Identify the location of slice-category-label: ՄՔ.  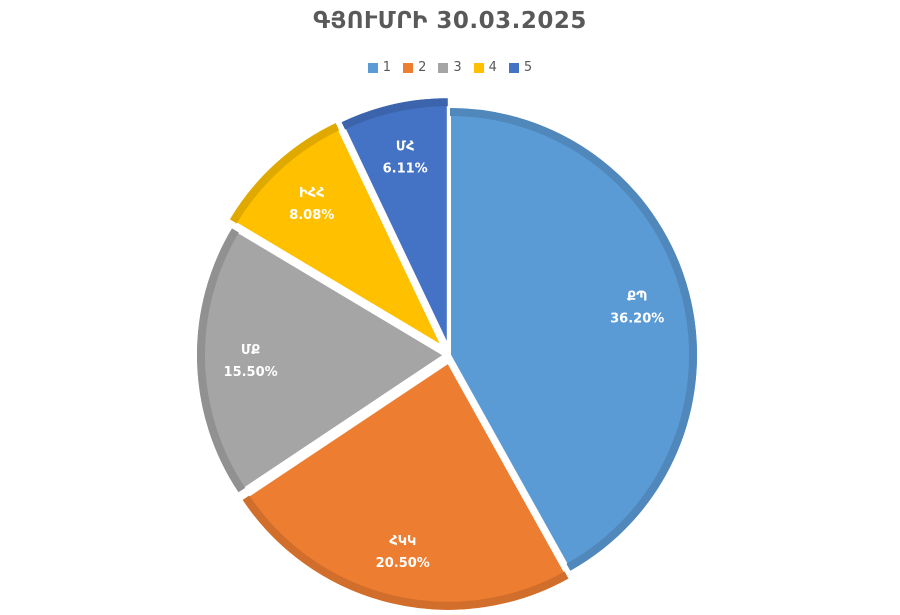
(250, 350).